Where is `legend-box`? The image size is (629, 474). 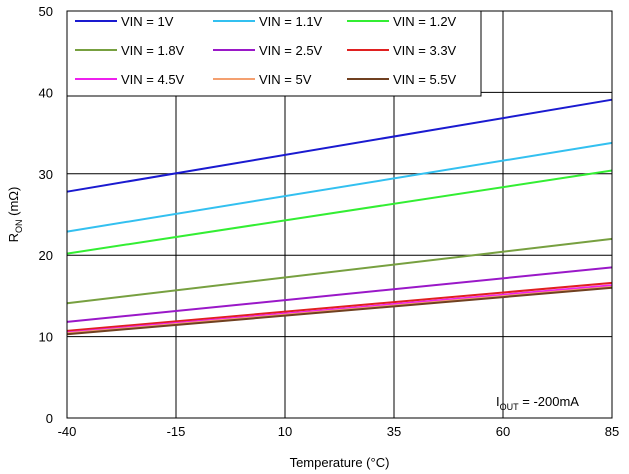 legend-box is located at coordinates (274, 53).